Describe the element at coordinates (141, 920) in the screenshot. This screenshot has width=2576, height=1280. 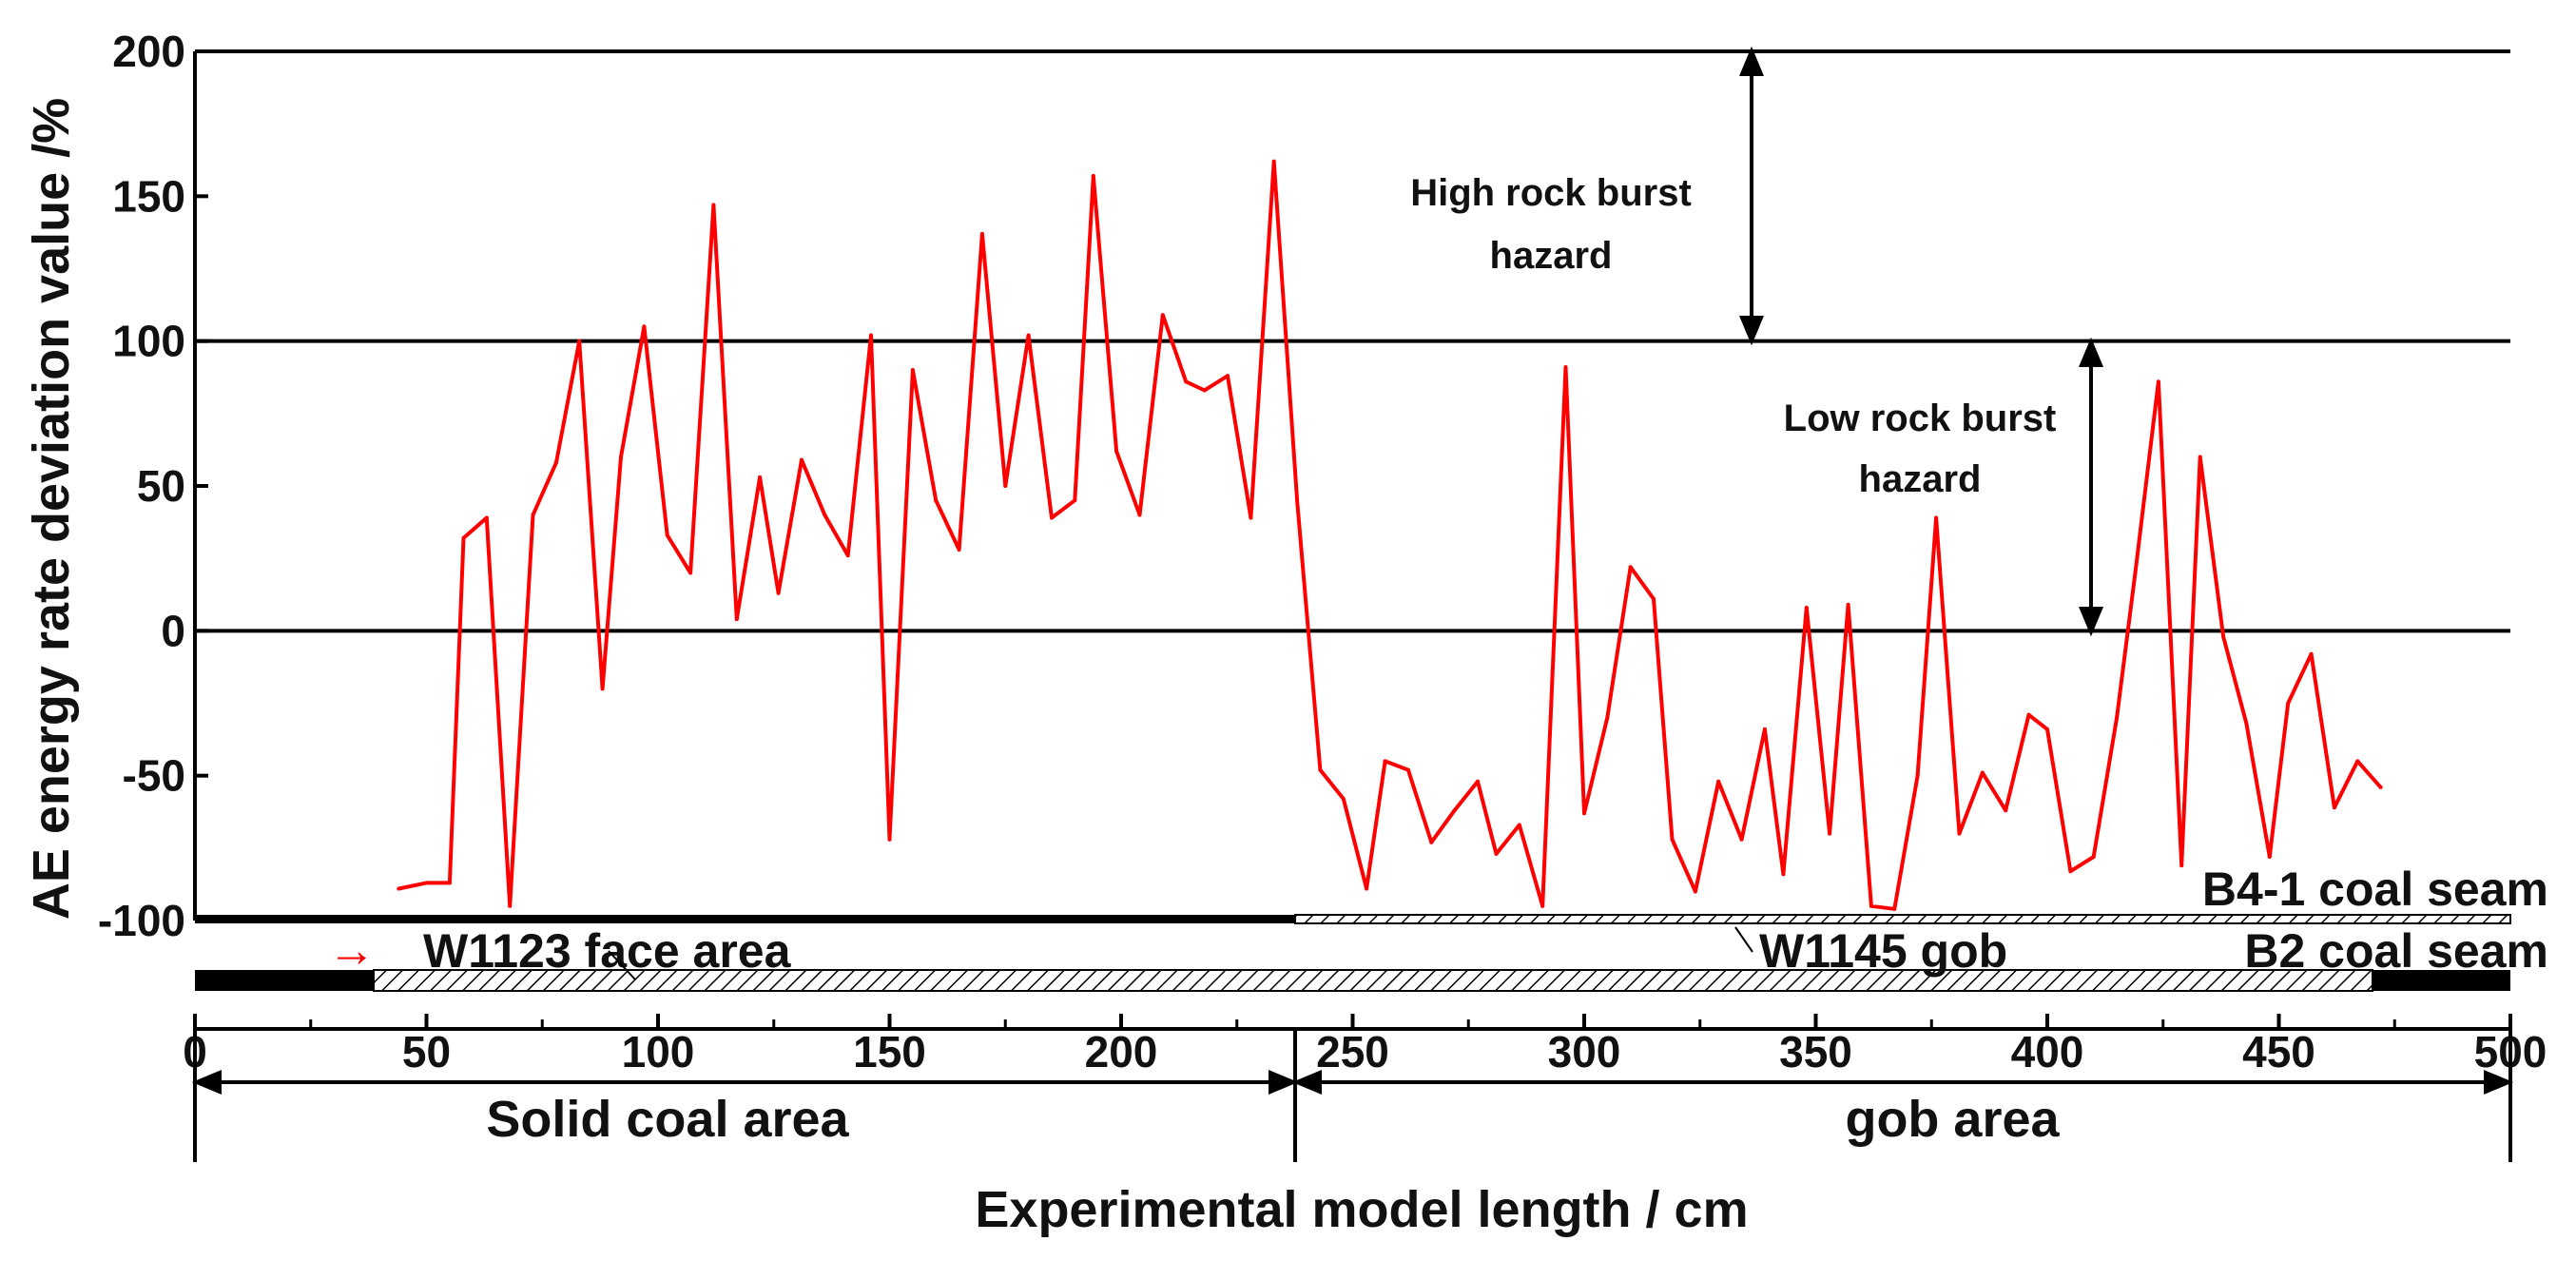
I see `y-tick-label: -100` at that location.